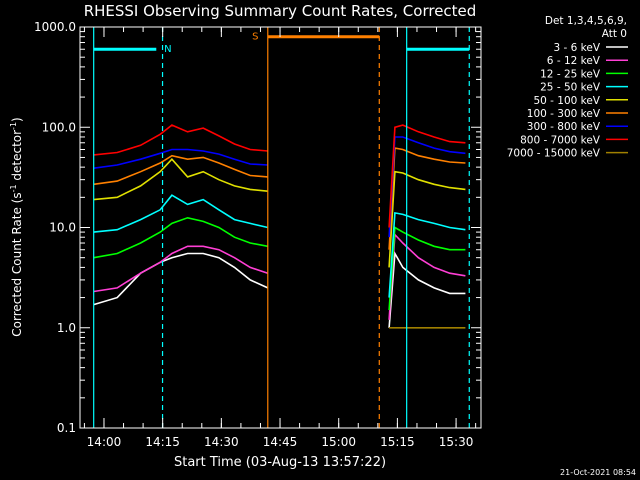 This screenshot has width=640, height=480. Describe the element at coordinates (397, 442) in the screenshot. I see `x-tick-label-5: 15:15` at that location.